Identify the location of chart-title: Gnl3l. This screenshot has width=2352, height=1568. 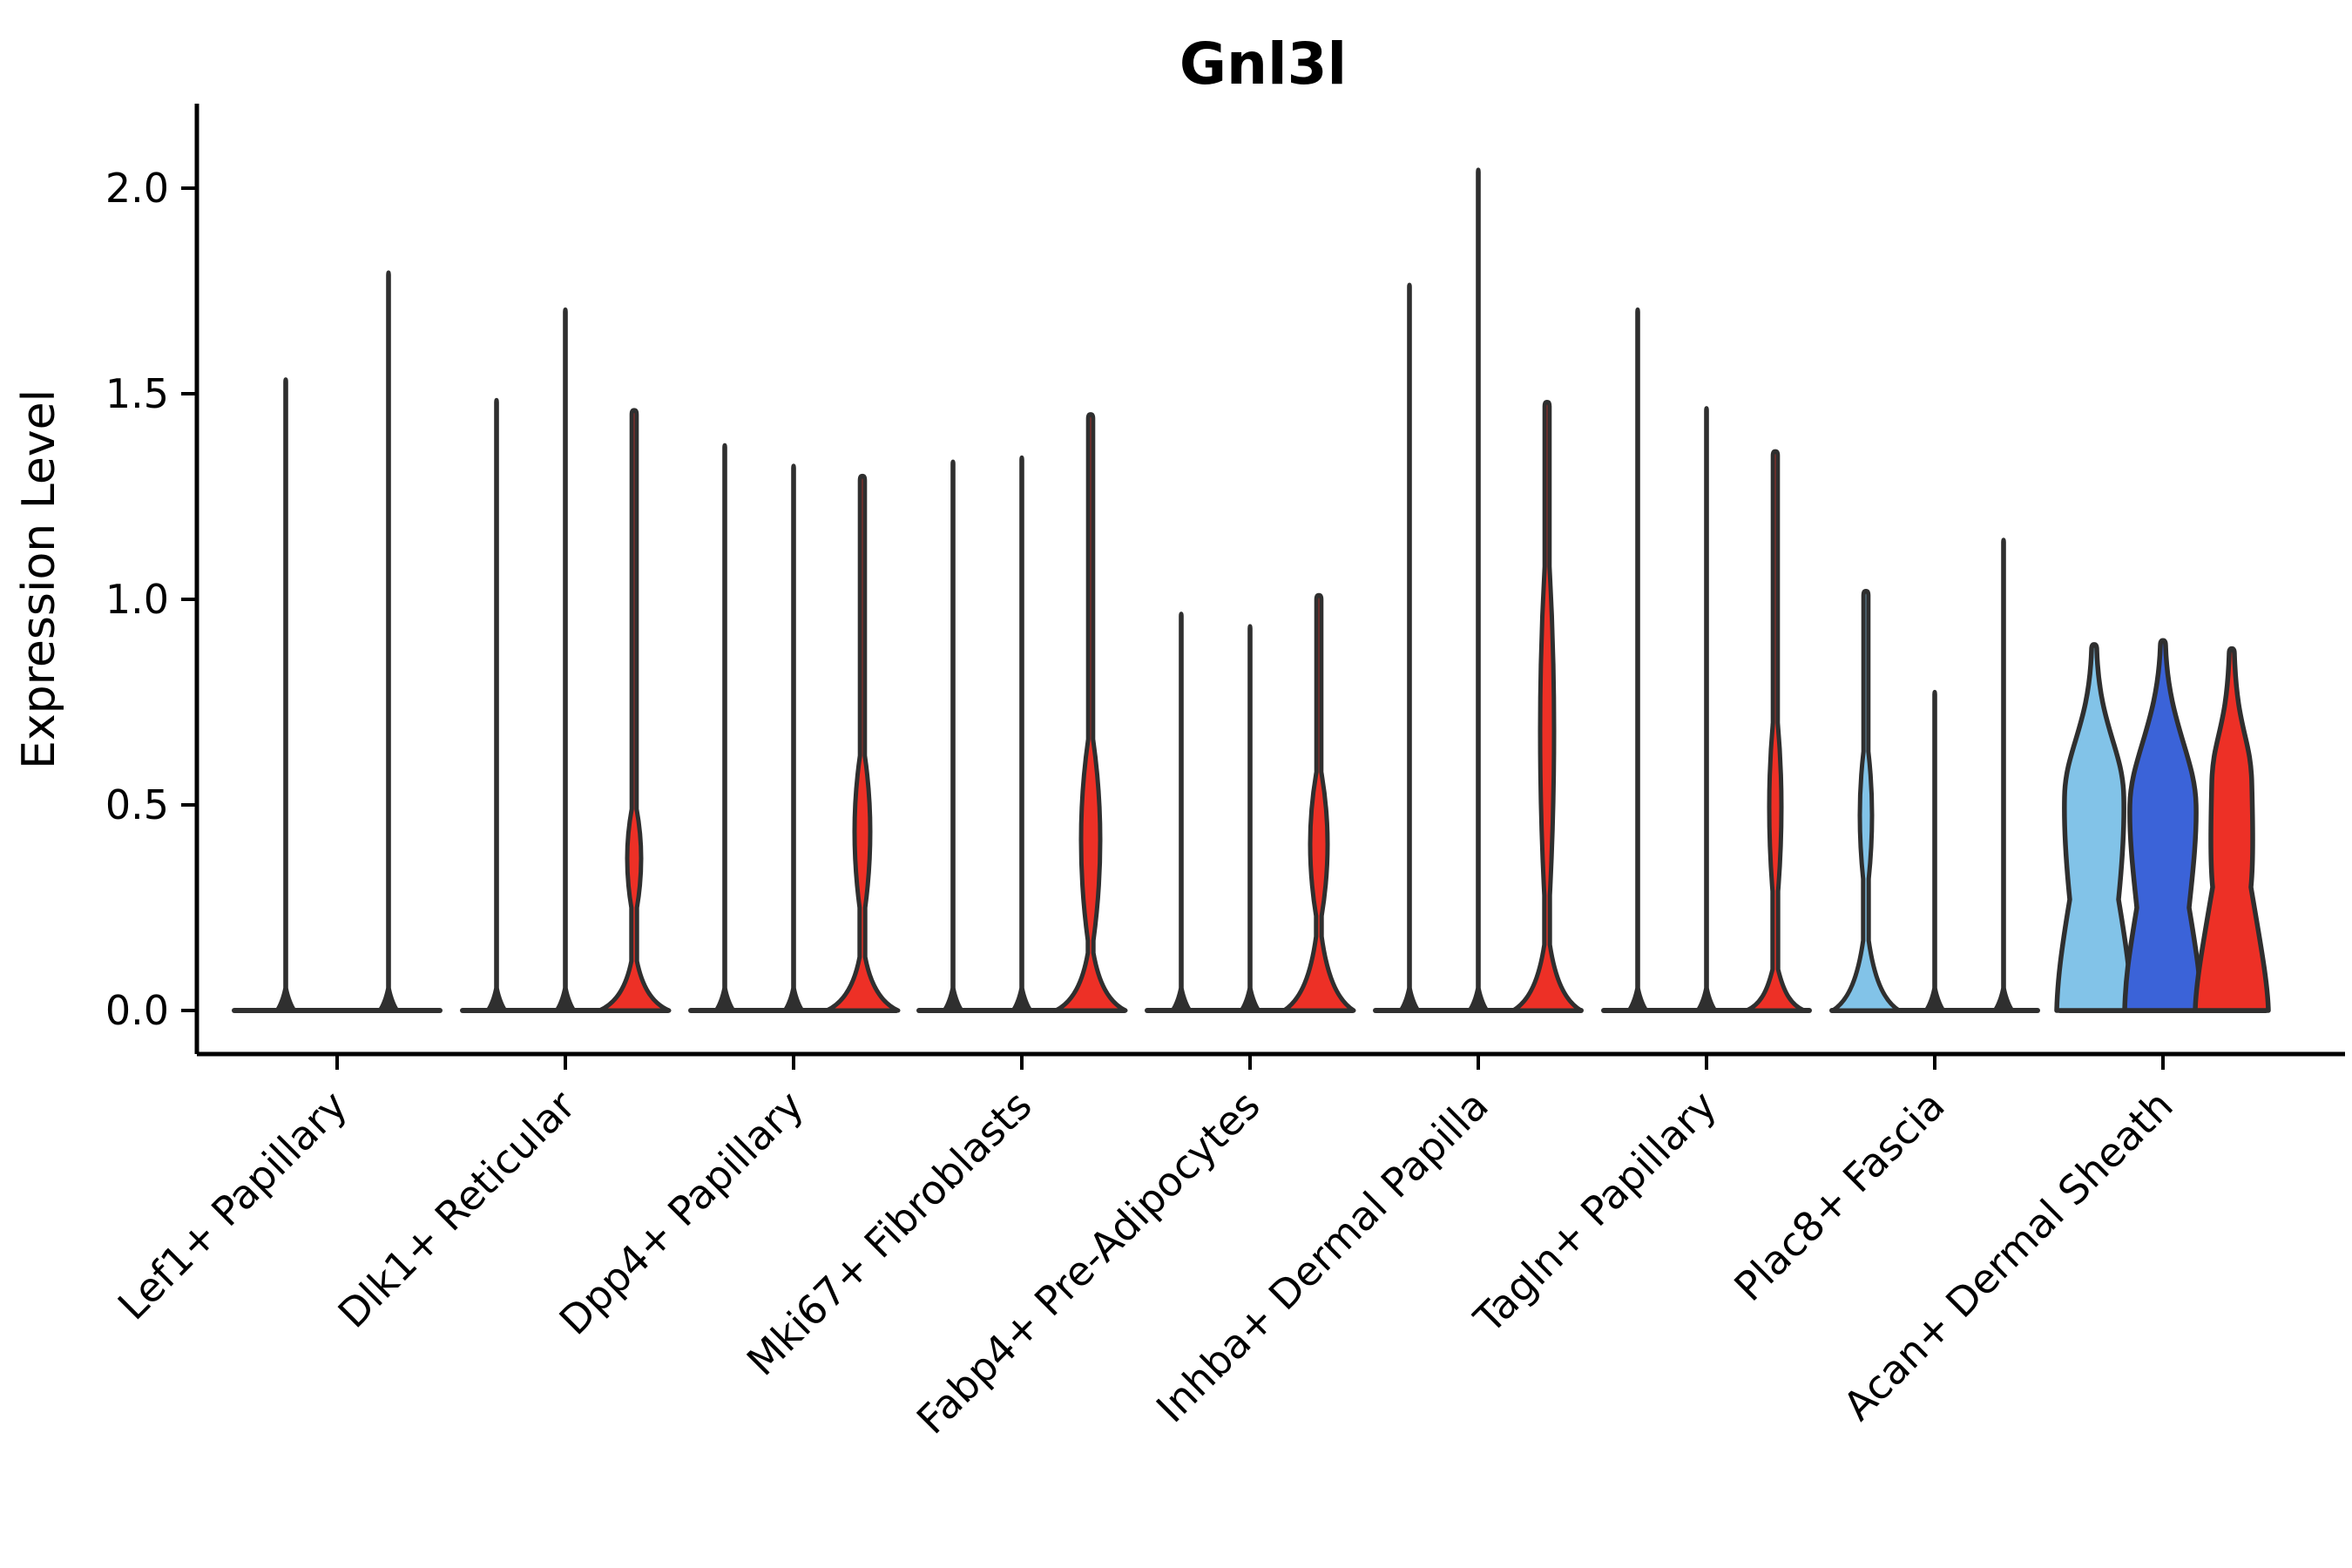
(1263, 64).